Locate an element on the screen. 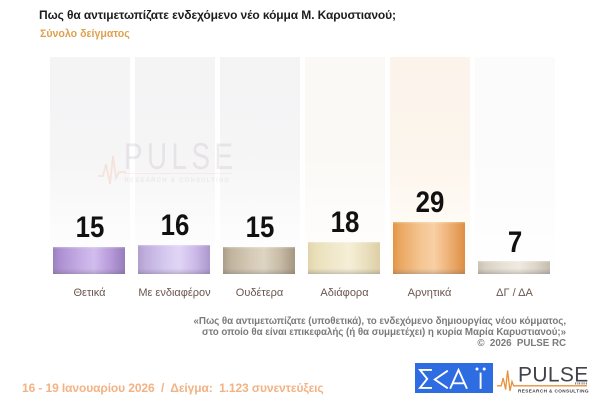  svg-text: PULSE is located at coordinates (553, 375).